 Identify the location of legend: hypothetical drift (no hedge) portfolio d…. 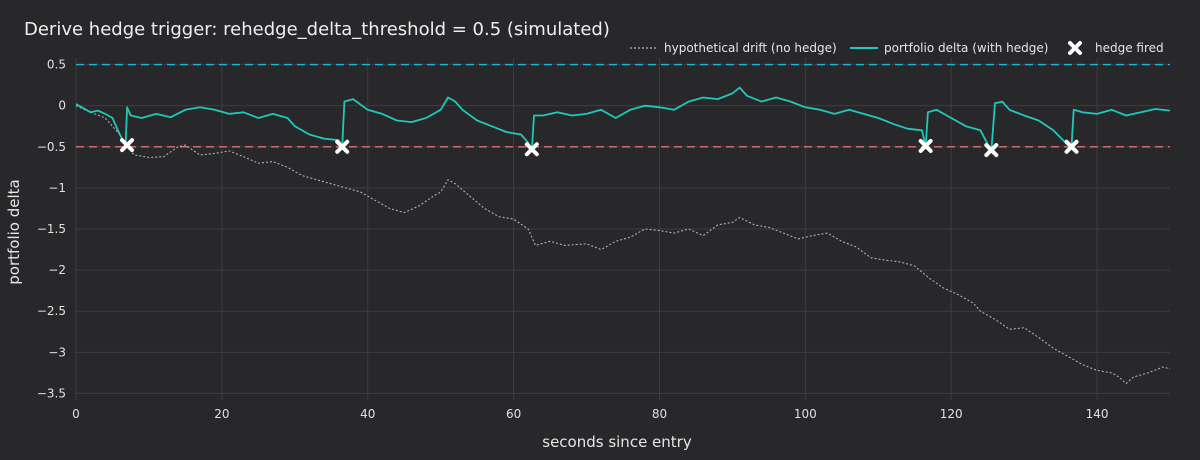
(897, 48).